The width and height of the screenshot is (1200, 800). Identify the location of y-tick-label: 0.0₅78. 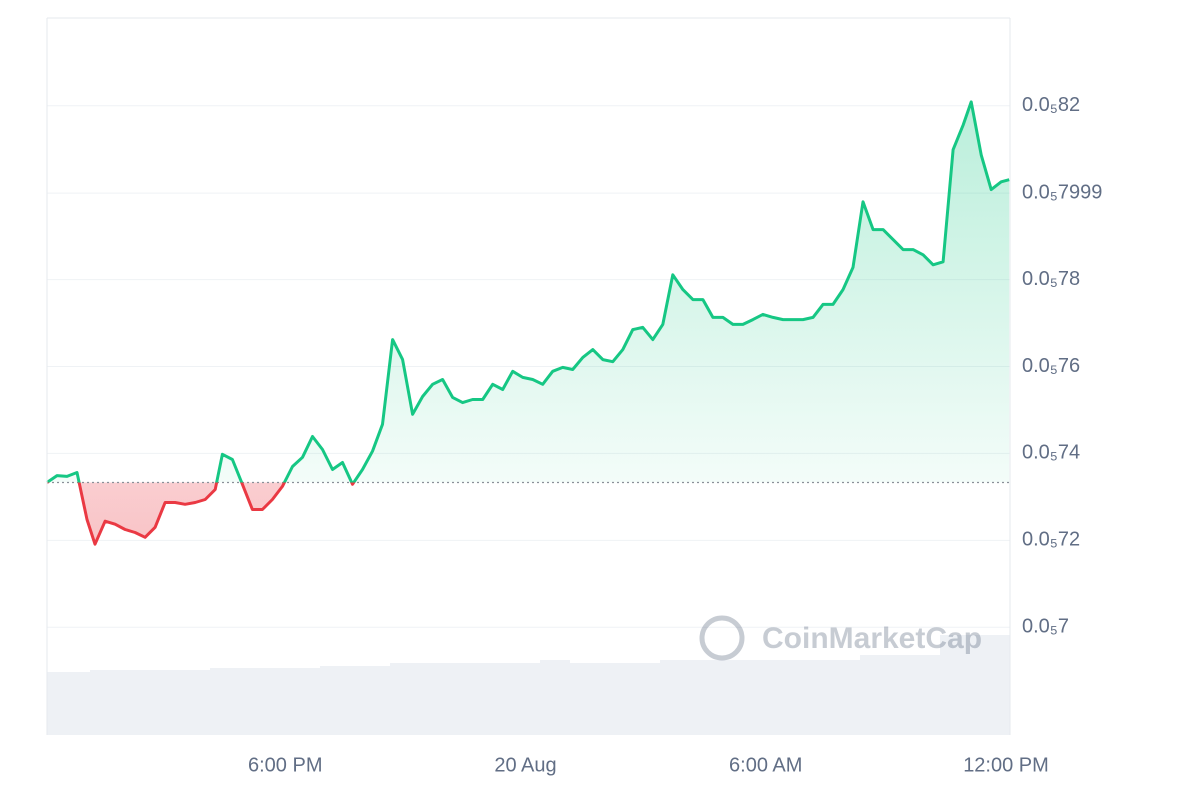
(1051, 279).